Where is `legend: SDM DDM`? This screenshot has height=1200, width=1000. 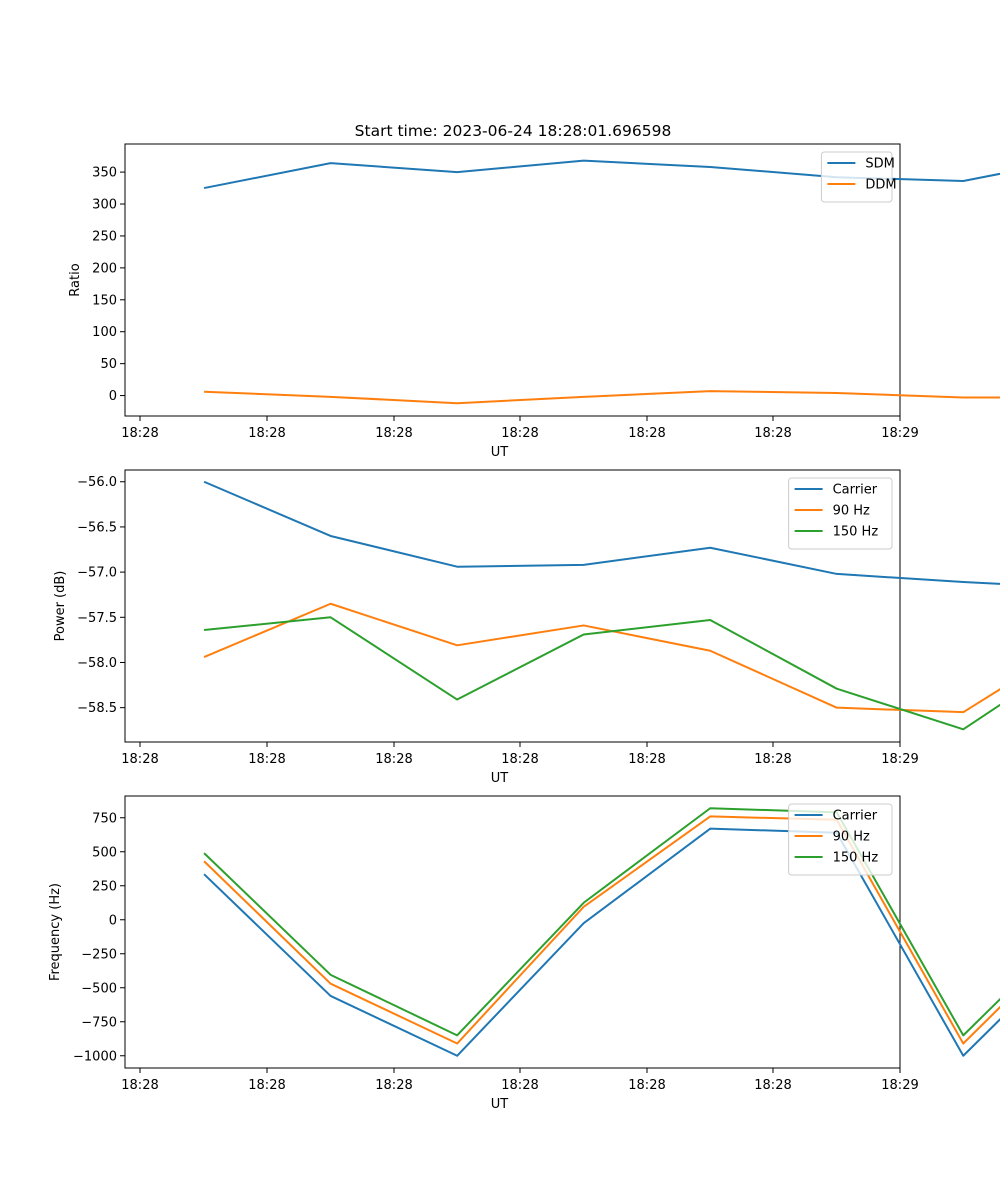 legend: SDM DDM is located at coordinates (858, 177).